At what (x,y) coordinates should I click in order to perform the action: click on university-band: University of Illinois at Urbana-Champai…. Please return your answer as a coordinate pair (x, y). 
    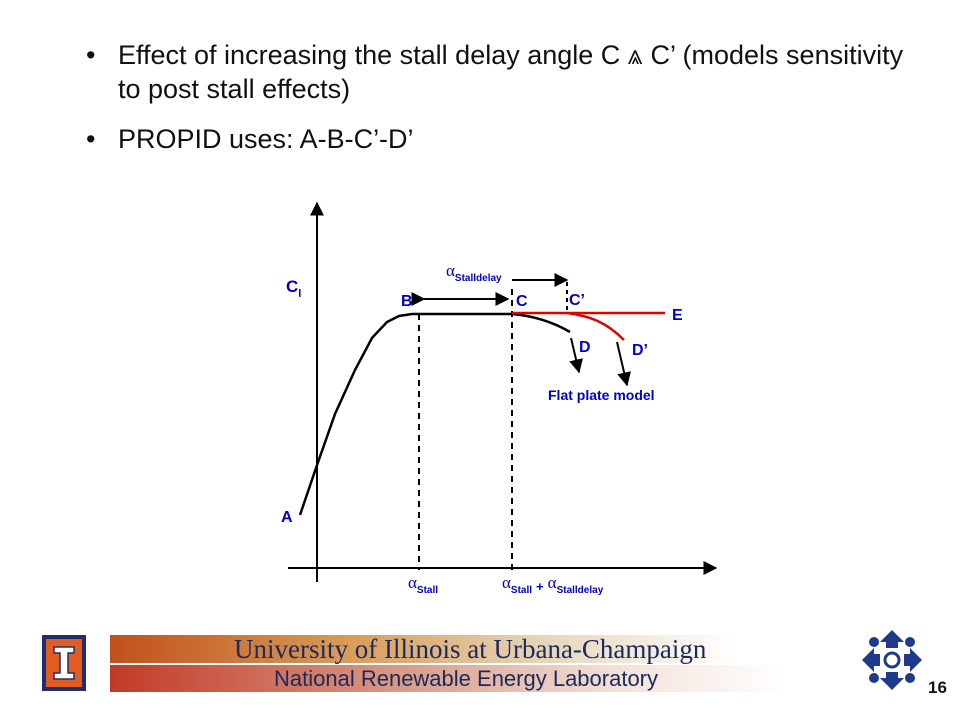
    Looking at the image, I should click on (478, 649).